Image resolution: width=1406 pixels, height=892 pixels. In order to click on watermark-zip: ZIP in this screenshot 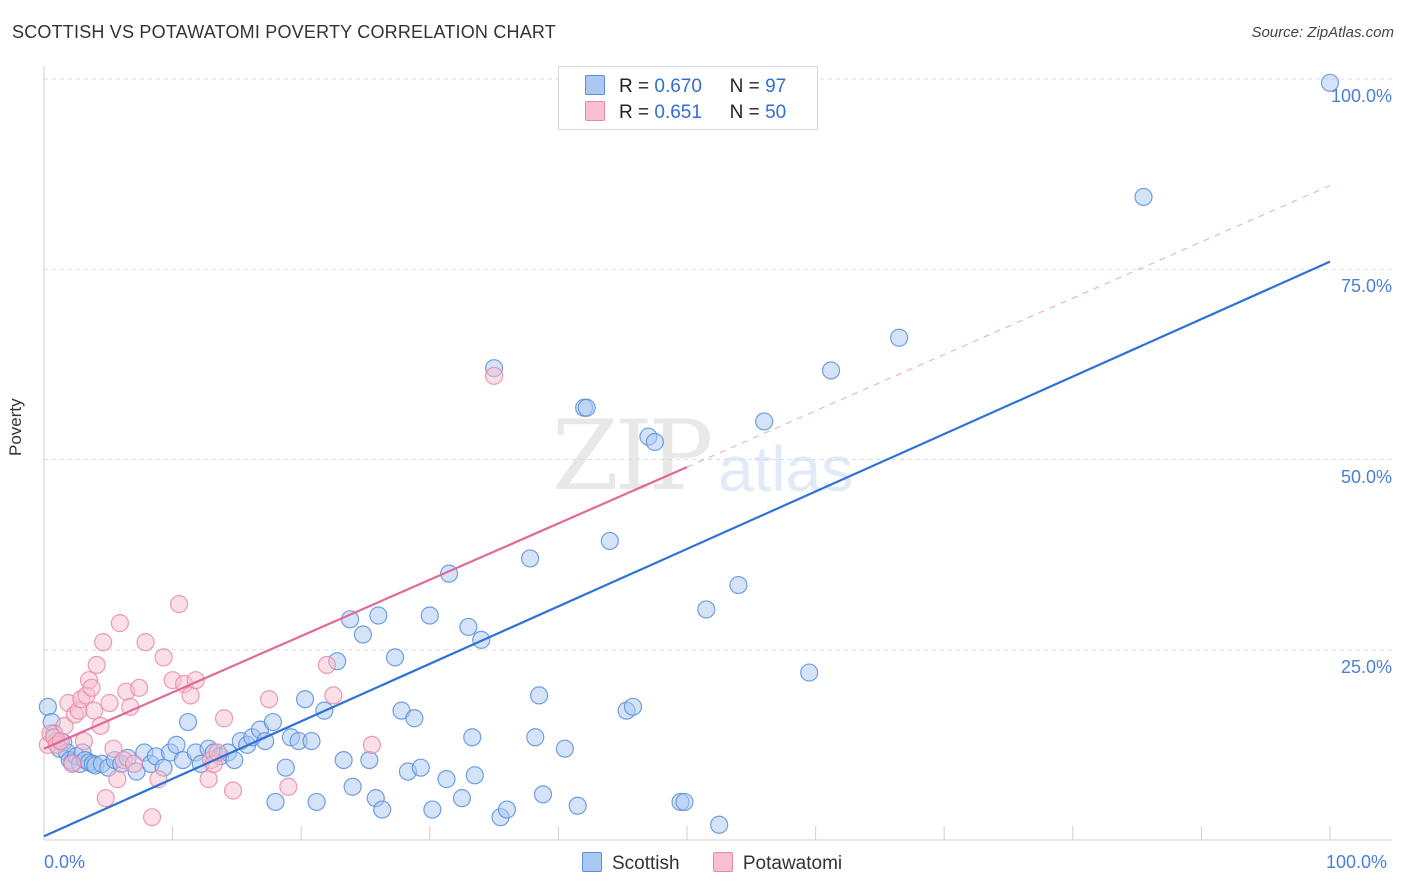, I will do `click(632, 456)`.